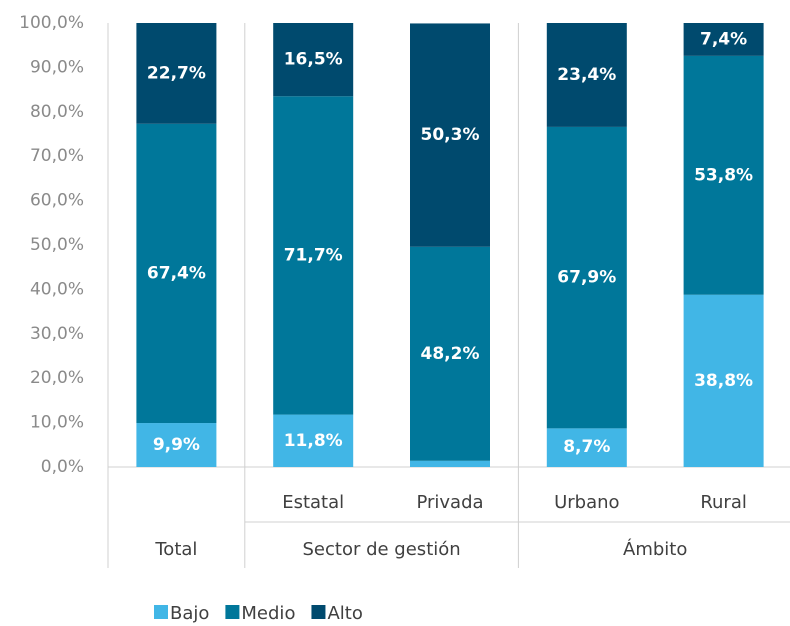 Image resolution: width=790 pixels, height=626 pixels. Describe the element at coordinates (723, 502) in the screenshot. I see `x-tick-label: Rural` at that location.